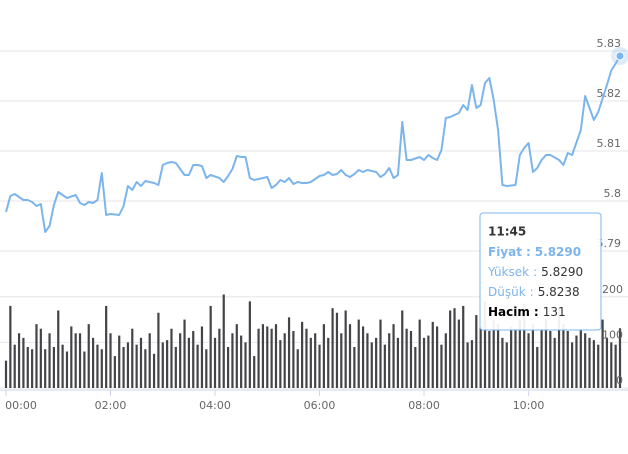  What do you see at coordinates (612, 289) in the screenshot?
I see `y2-tick-label: 200` at bounding box center [612, 289].